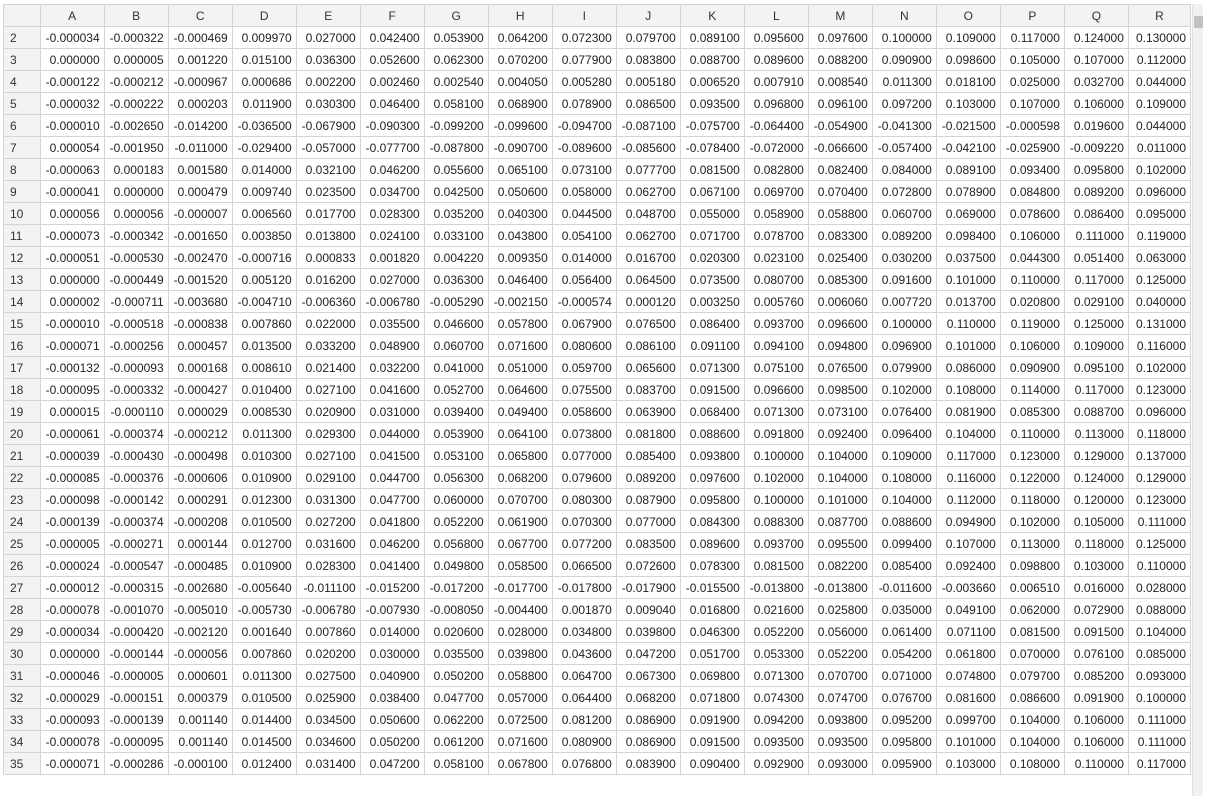  I want to click on cell-r29: 0.104000, so click(1159, 631).